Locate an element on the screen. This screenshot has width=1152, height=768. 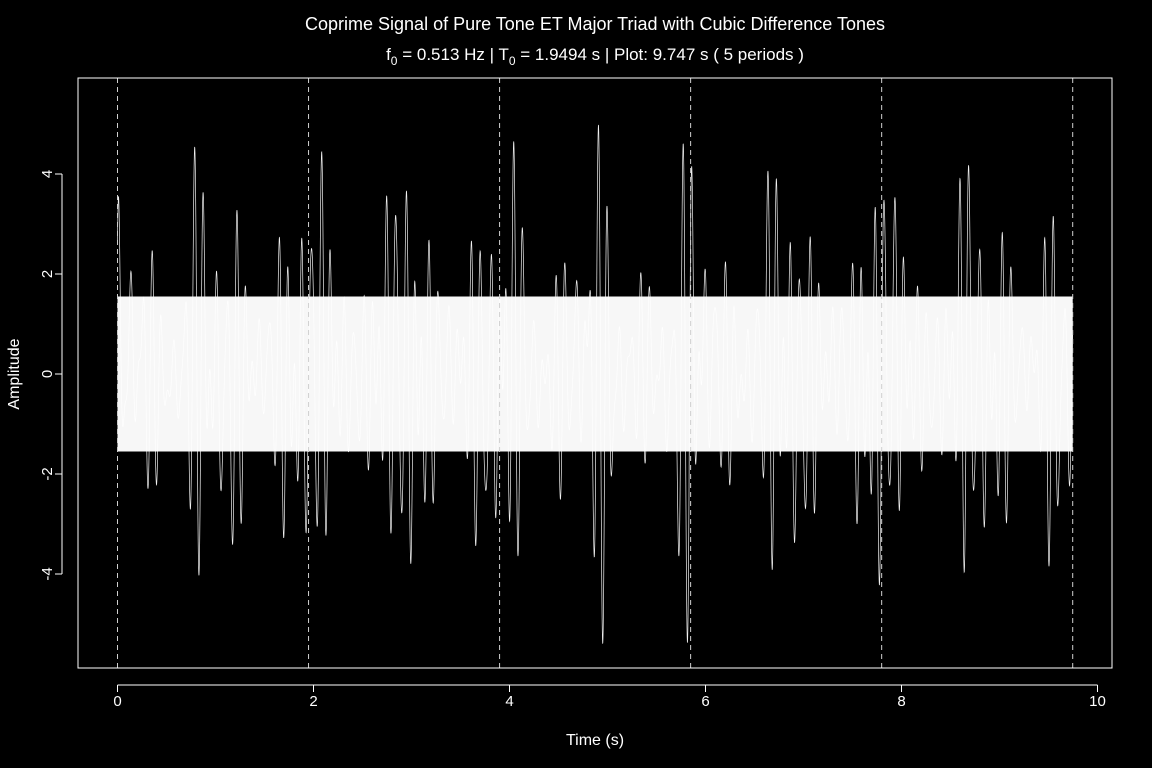
x-axis-label: Time (s) is located at coordinates (595, 740).